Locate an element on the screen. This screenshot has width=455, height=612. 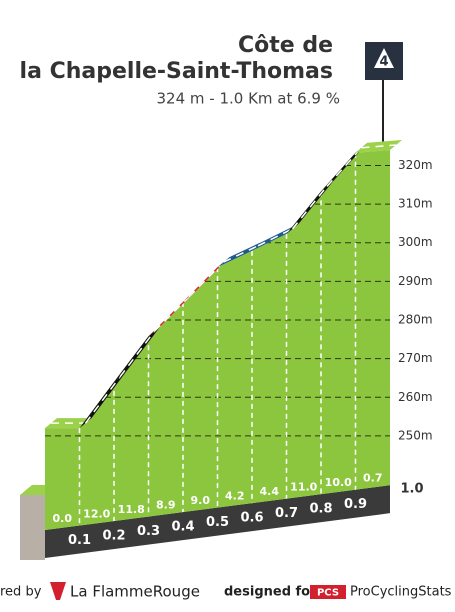
gradient-label: 0.0 is located at coordinates (63, 518).